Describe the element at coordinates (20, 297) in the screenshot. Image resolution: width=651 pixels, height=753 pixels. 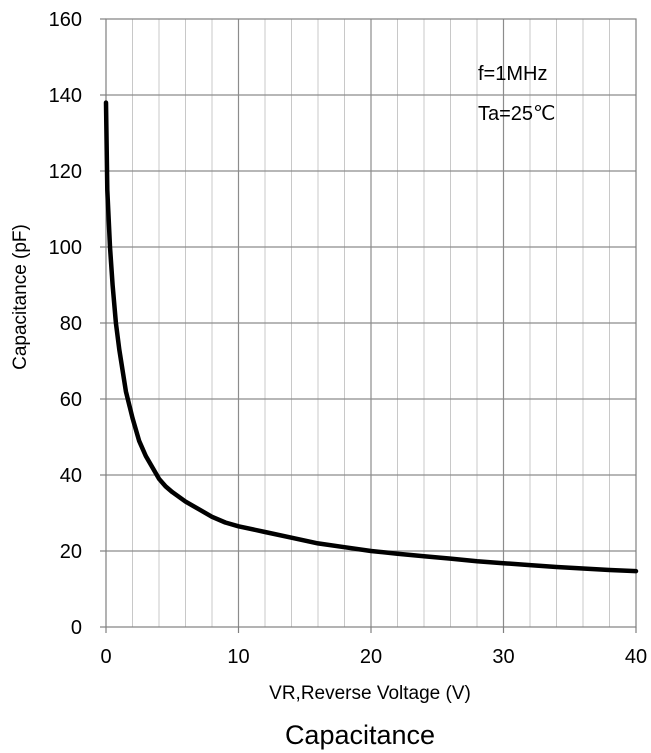
I see `y-axis-label: Capacitance (pF)` at that location.